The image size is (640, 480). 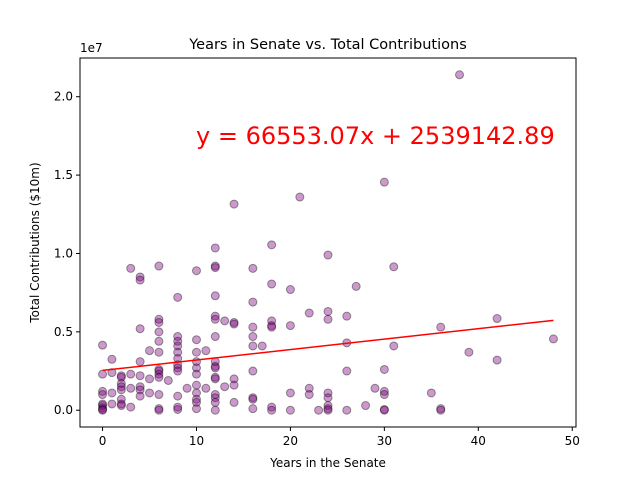 I want to click on x-tick-label: 50, so click(x=572, y=441).